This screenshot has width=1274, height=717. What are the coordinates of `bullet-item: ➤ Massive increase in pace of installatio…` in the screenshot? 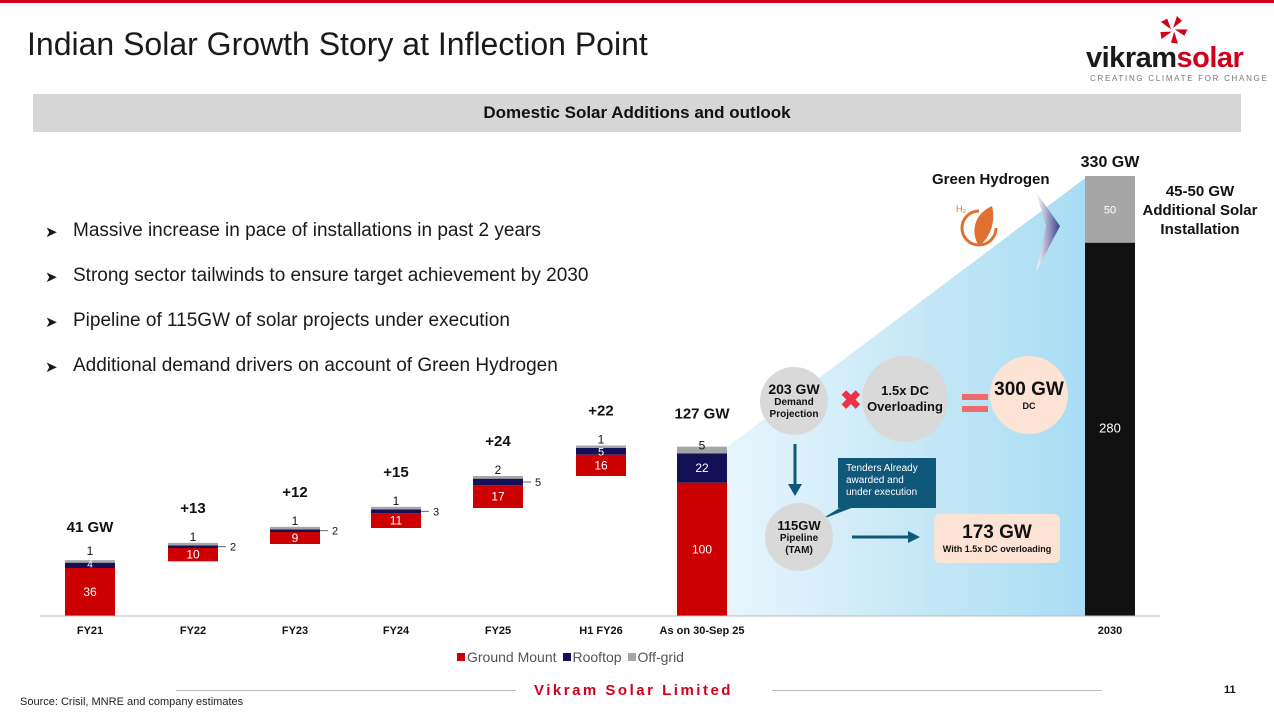 It's located at (293, 230).